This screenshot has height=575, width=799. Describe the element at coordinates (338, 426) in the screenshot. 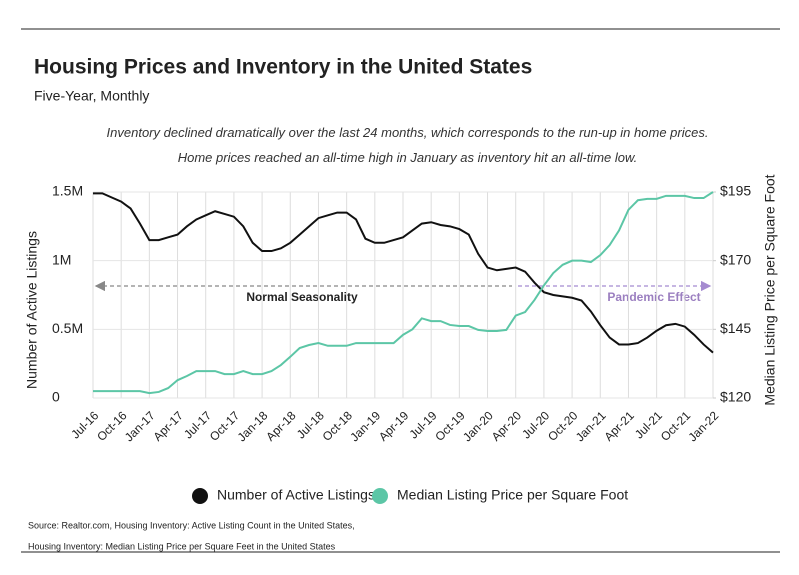

I see `x-tick-label: Oct-18` at that location.